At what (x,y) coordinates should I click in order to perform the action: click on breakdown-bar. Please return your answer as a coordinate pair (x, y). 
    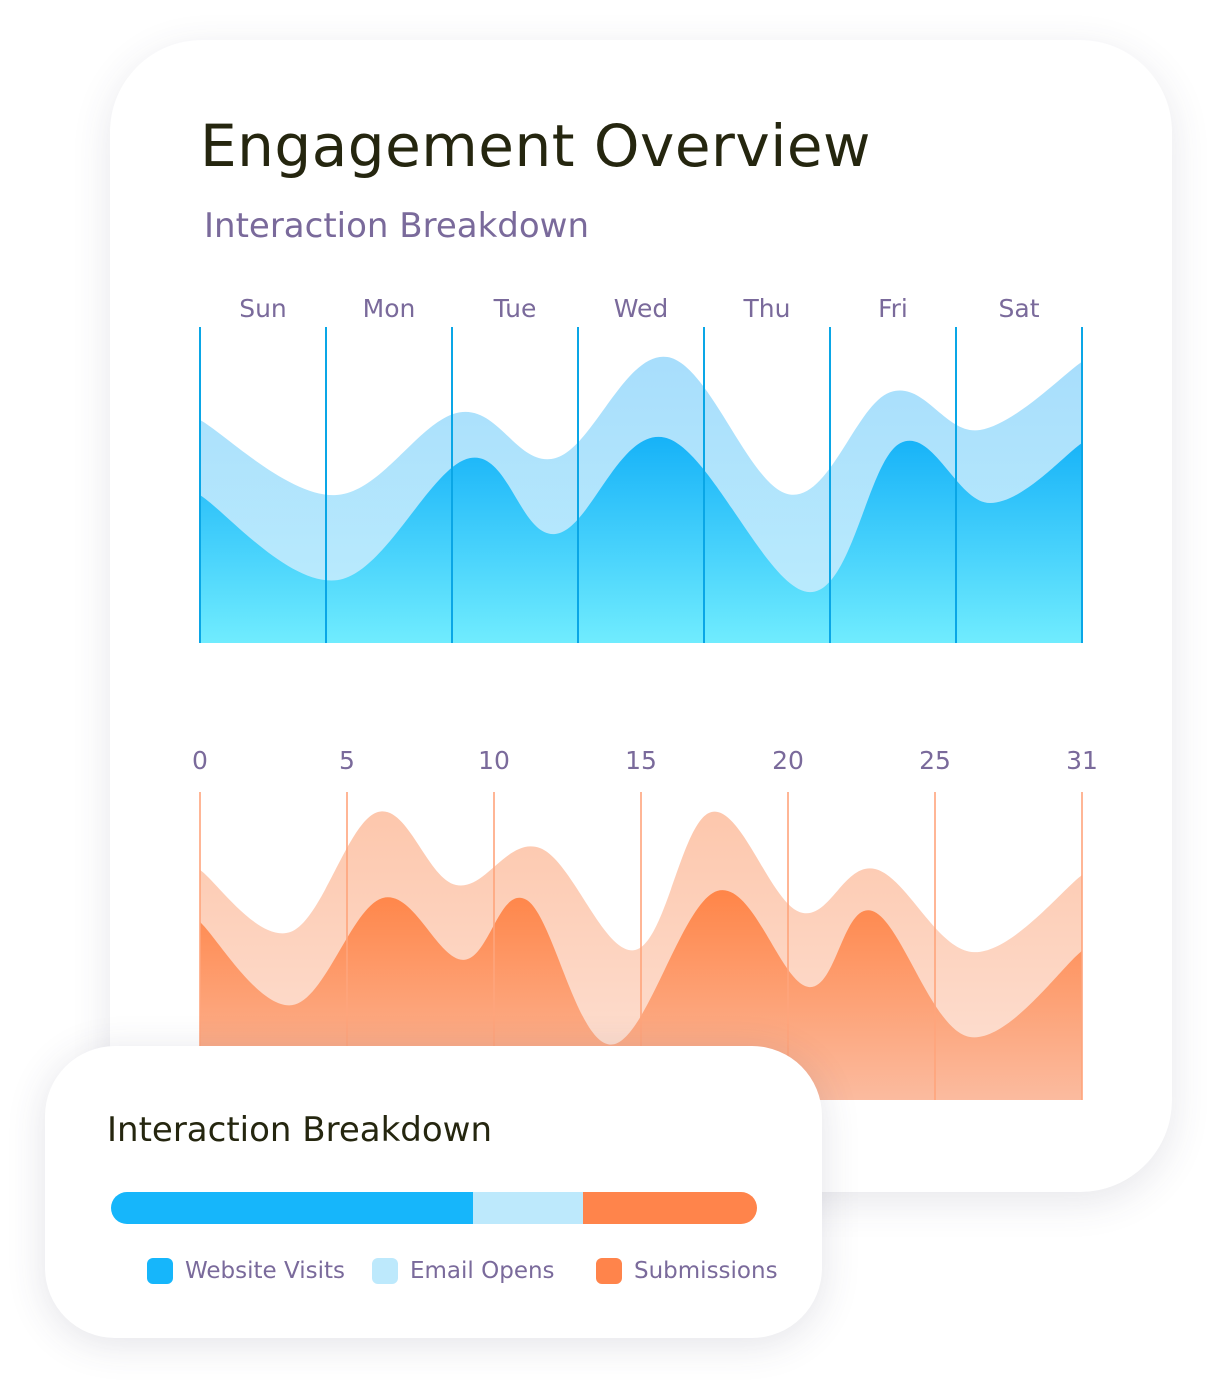
    Looking at the image, I should click on (434, 1208).